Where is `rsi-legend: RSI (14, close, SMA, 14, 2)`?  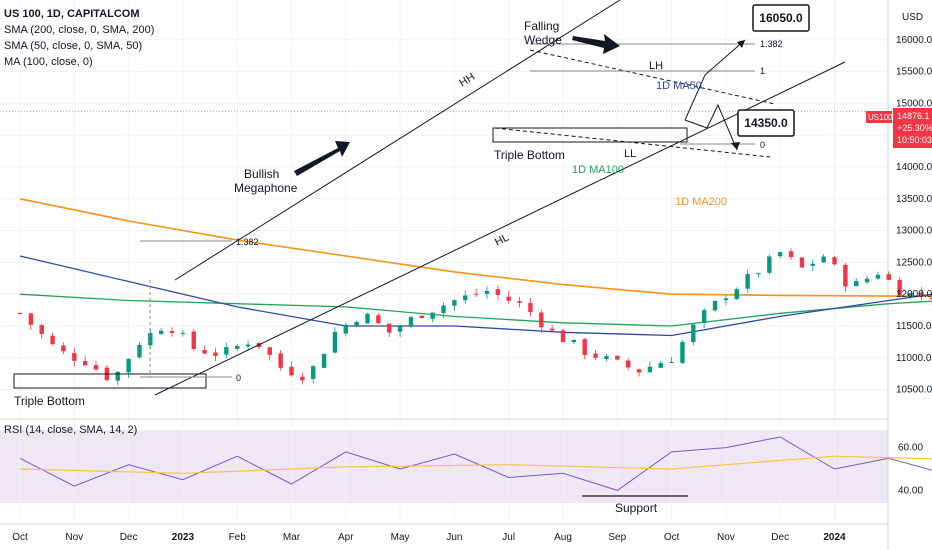
rsi-legend: RSI (14, close, SMA, 14, 2) is located at coordinates (71, 430).